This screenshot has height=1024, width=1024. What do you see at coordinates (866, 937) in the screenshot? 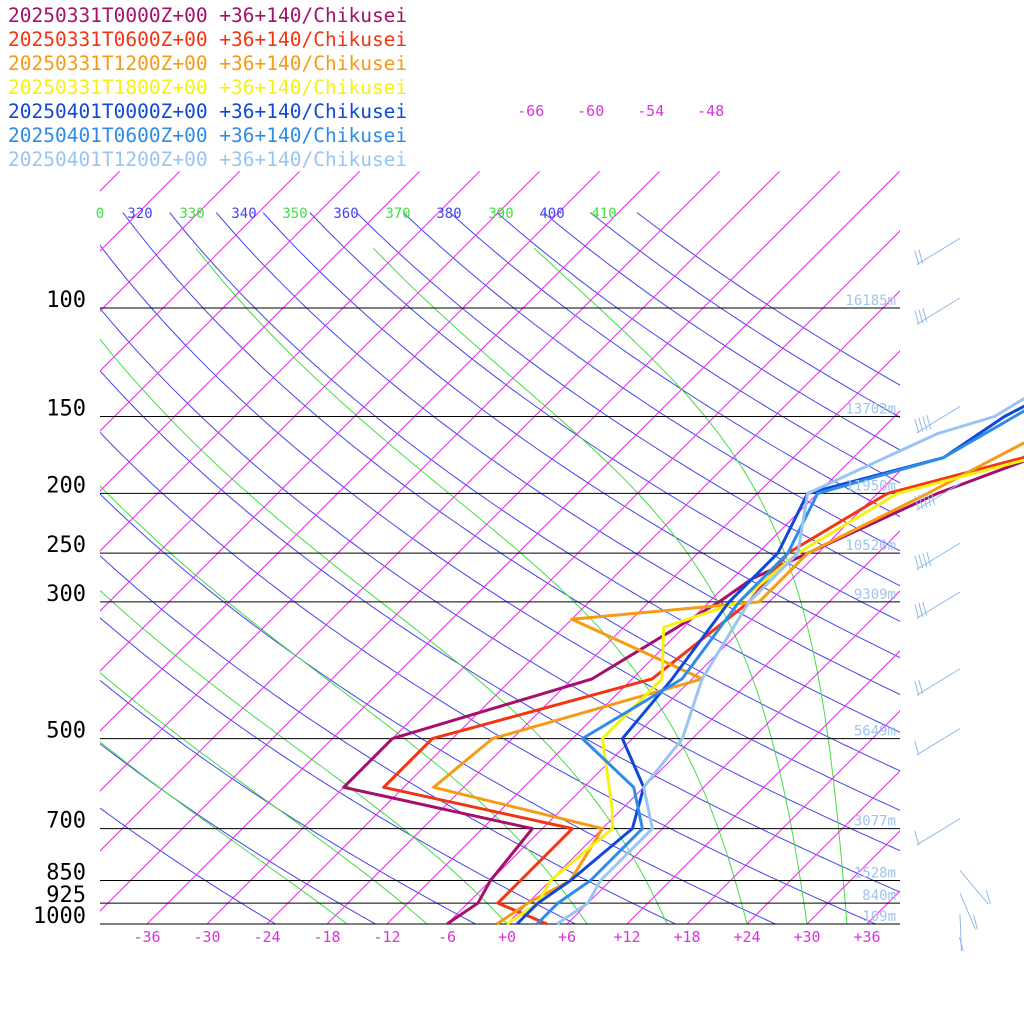
I see `temp-tick-label: +36` at bounding box center [866, 937].